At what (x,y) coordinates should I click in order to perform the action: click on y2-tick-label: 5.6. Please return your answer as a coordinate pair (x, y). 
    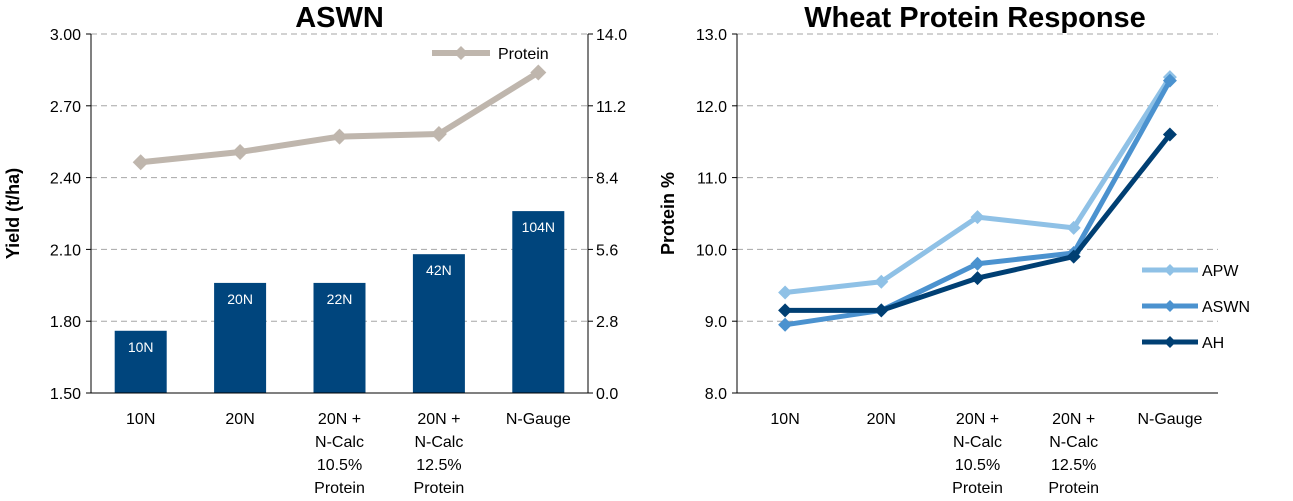
    Looking at the image, I should click on (607, 250).